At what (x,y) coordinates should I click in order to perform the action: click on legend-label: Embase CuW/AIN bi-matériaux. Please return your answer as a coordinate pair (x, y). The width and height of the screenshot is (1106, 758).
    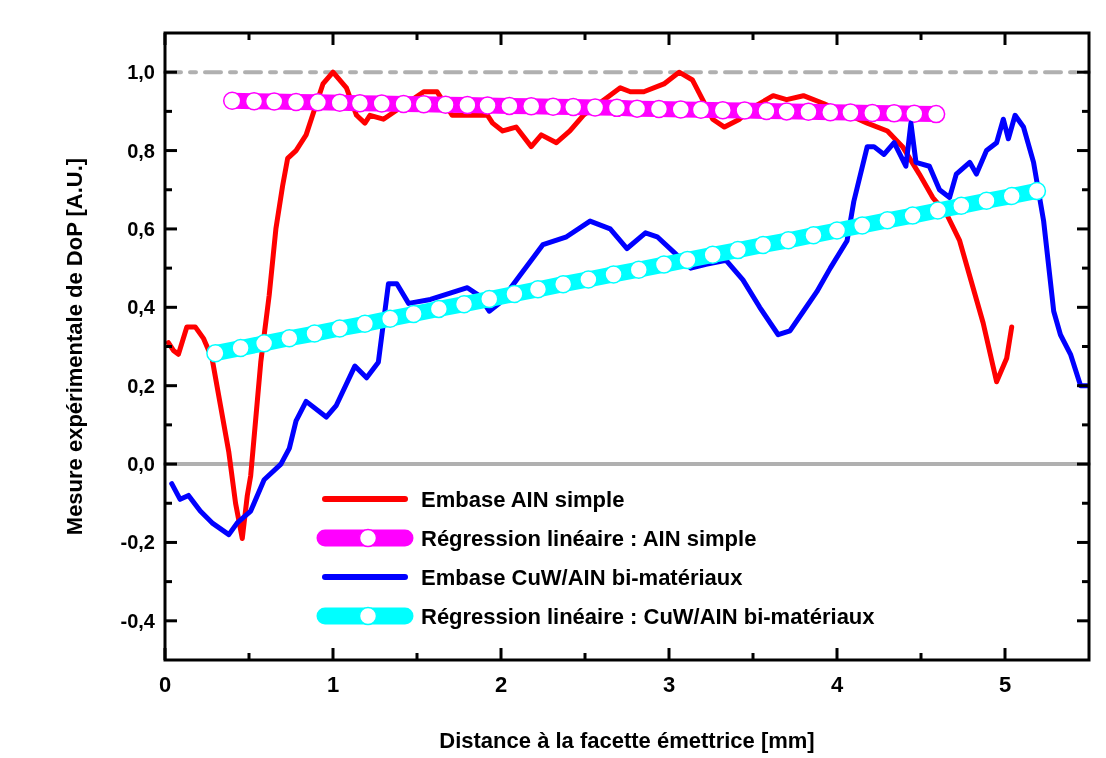
    Looking at the image, I should click on (582, 577).